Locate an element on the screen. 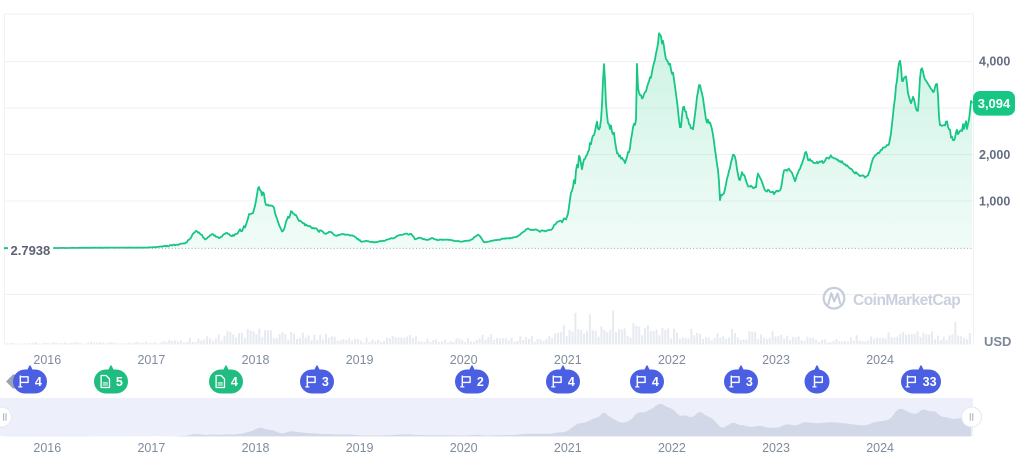  svg-text: 1,000 is located at coordinates (994, 201).